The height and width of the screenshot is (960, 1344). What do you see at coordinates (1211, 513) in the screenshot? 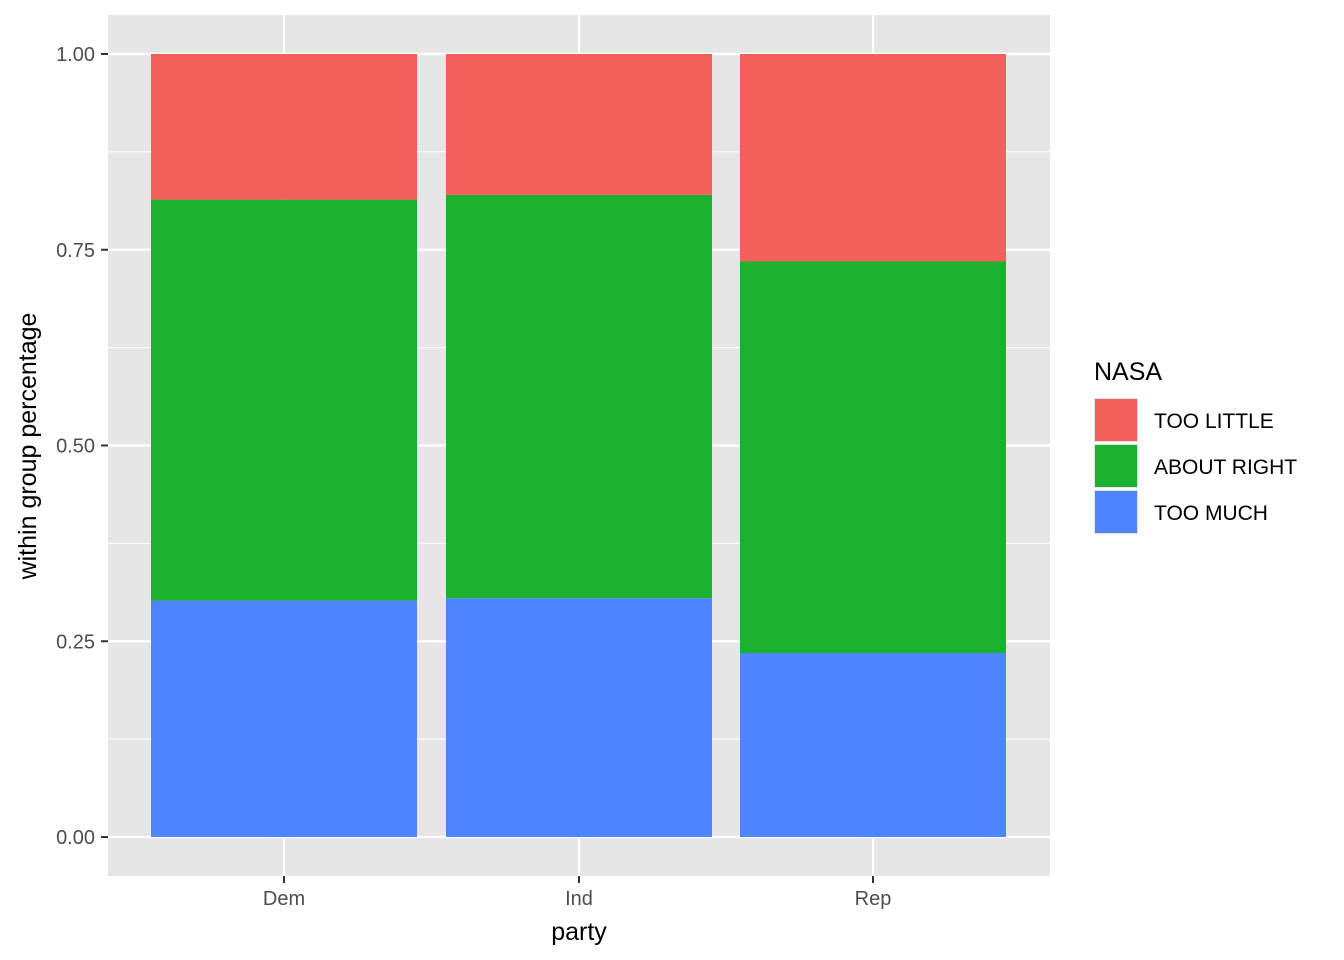
I see `legend-label: TOO MUCH` at bounding box center [1211, 513].